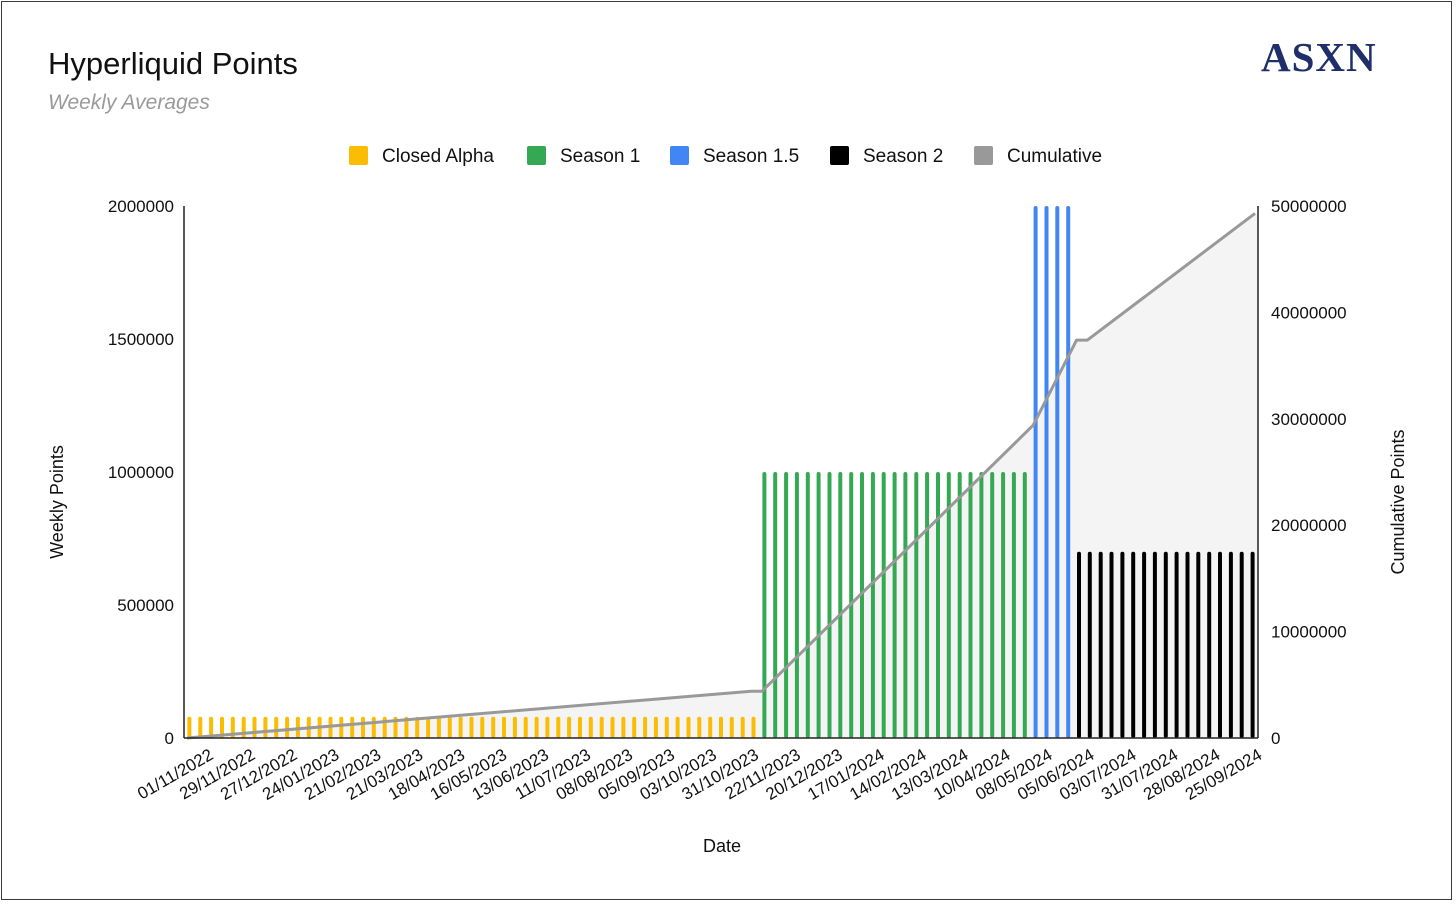 This screenshot has height=904, width=1456. What do you see at coordinates (1309, 206) in the screenshot?
I see `y2-tick-label: 50000000` at bounding box center [1309, 206].